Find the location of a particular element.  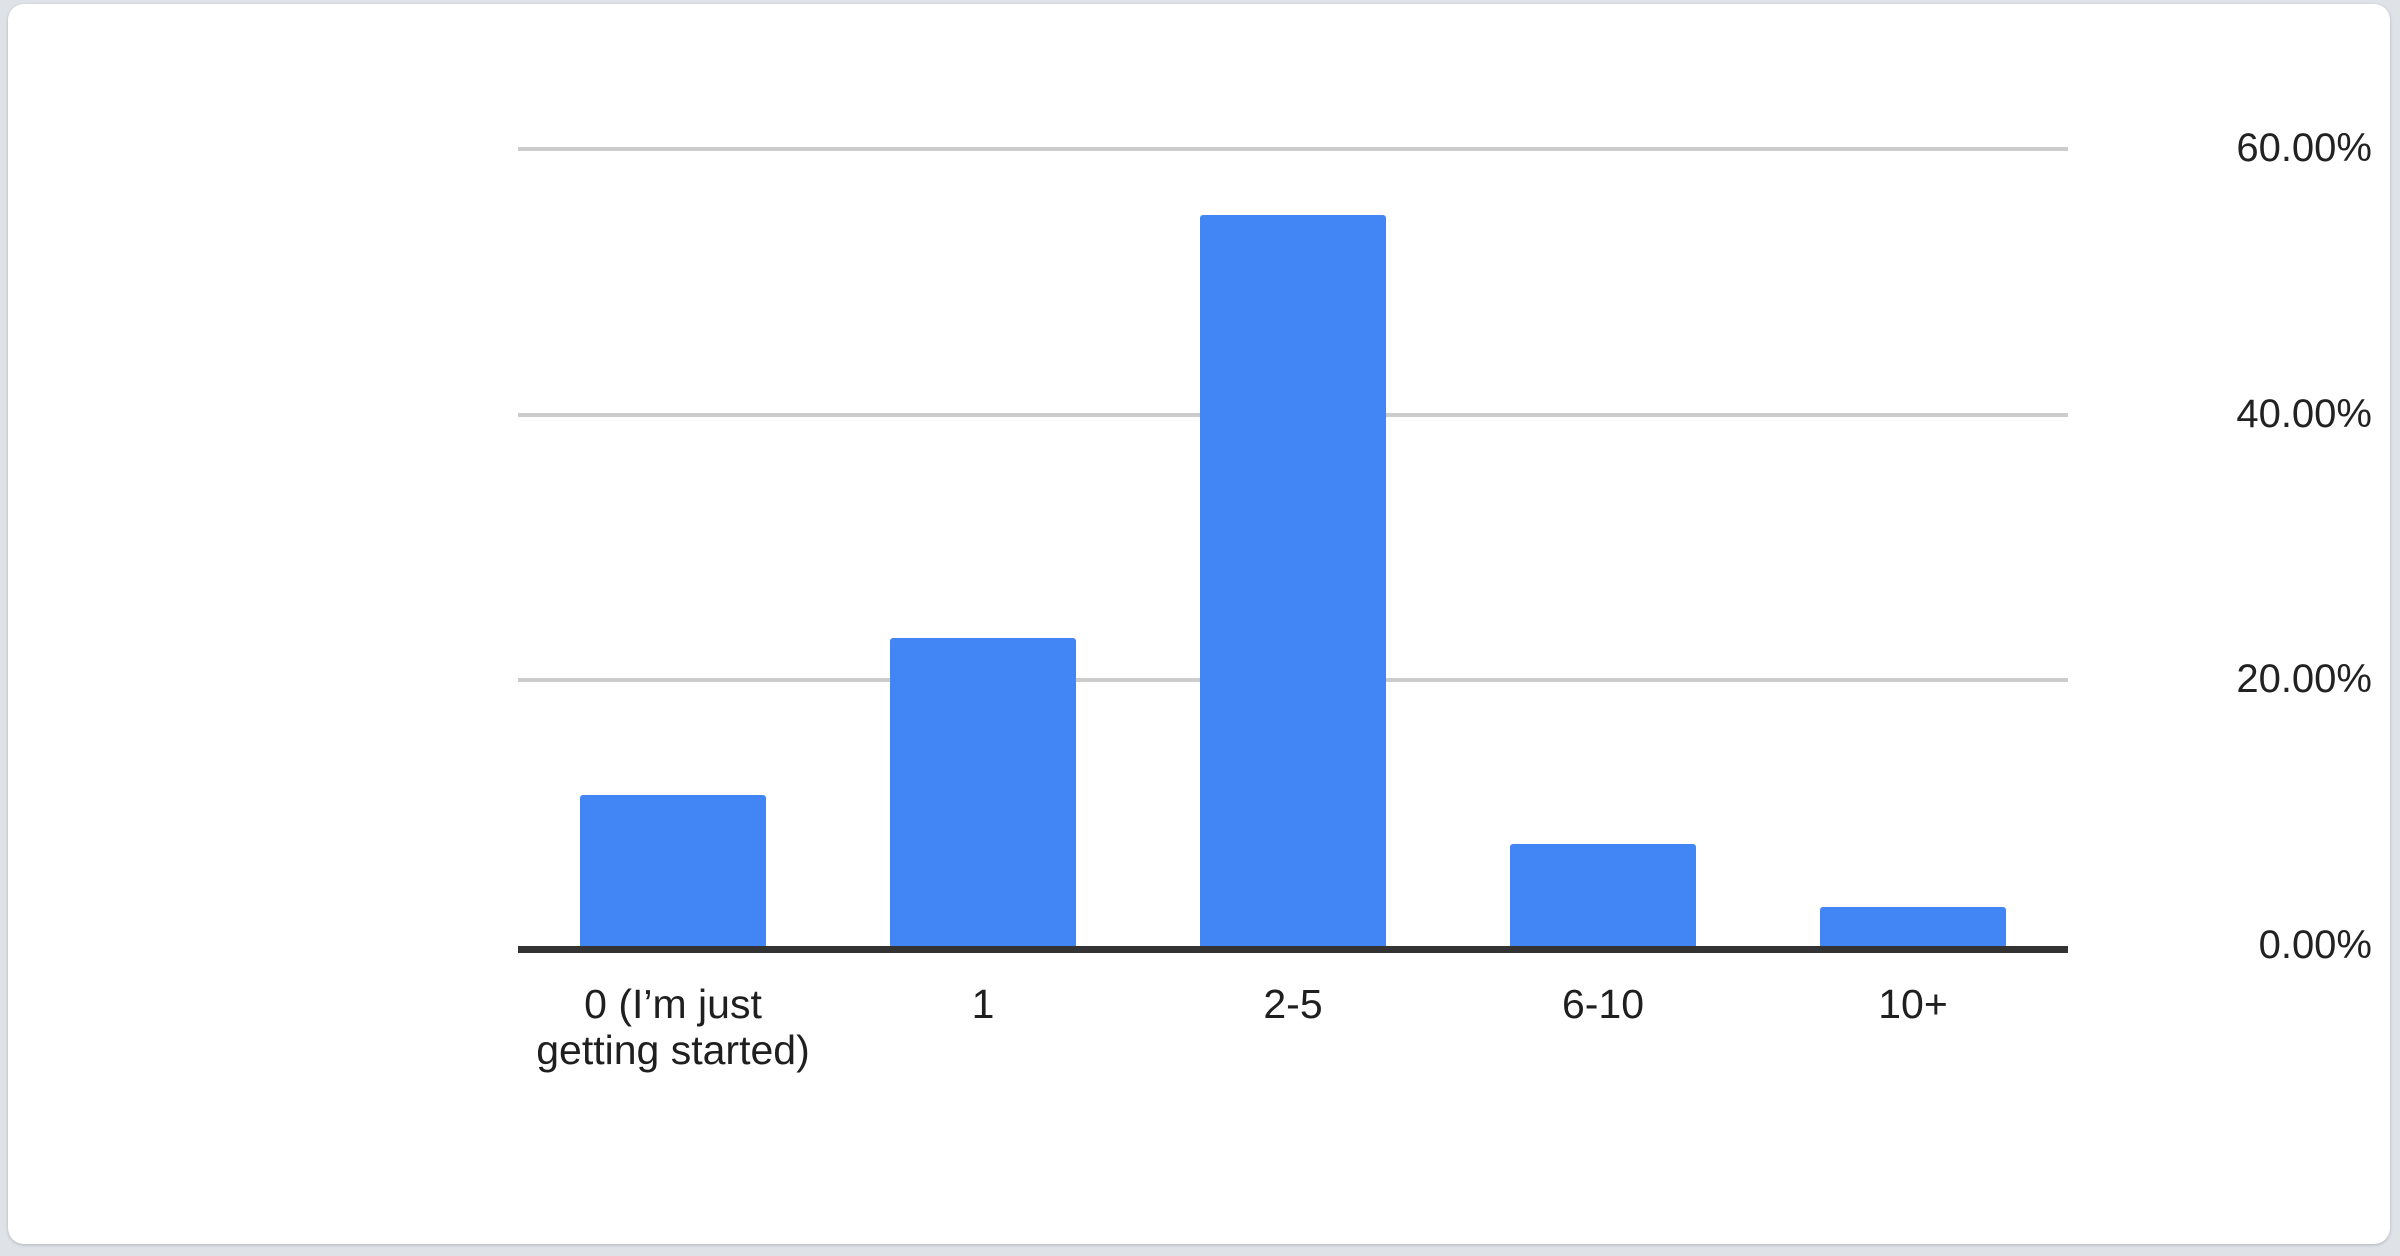

gridline is located at coordinates (1293, 149).